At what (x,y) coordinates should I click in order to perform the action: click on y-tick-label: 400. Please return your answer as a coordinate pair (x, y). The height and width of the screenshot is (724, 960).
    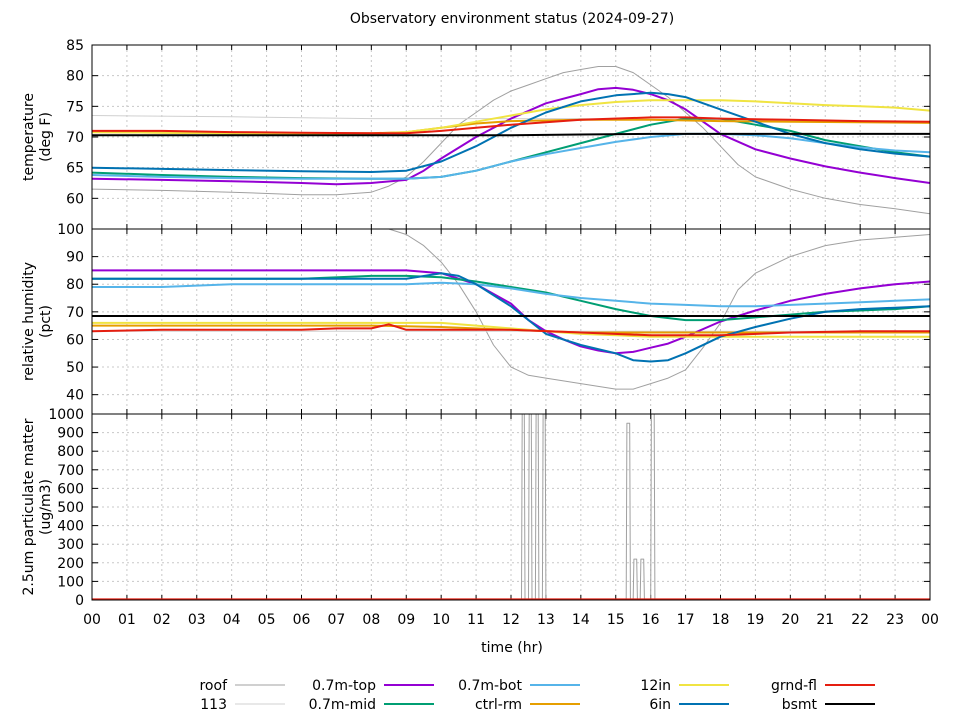
    Looking at the image, I should click on (70, 527).